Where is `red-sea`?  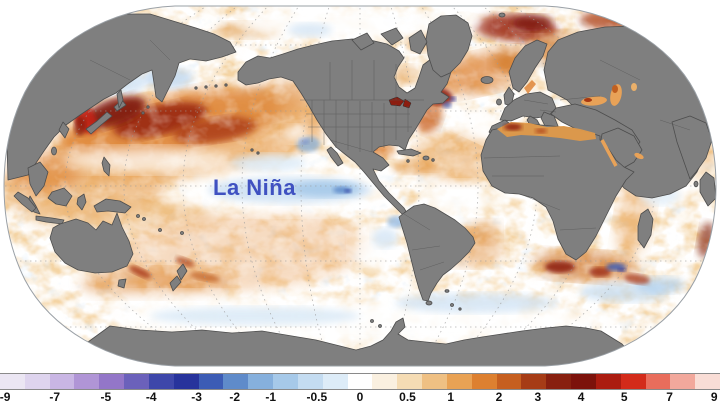 red-sea is located at coordinates (609, 153).